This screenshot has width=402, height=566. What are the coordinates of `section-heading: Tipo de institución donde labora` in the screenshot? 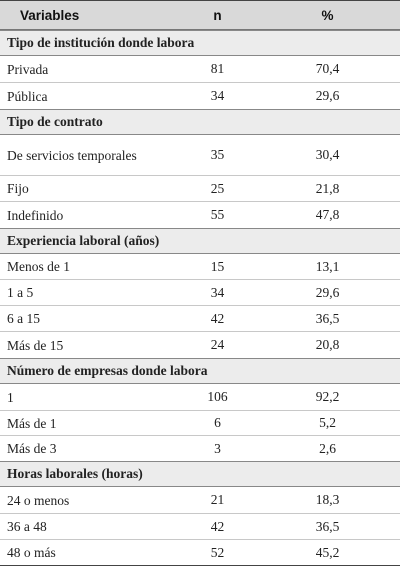 It's located at (200, 43).